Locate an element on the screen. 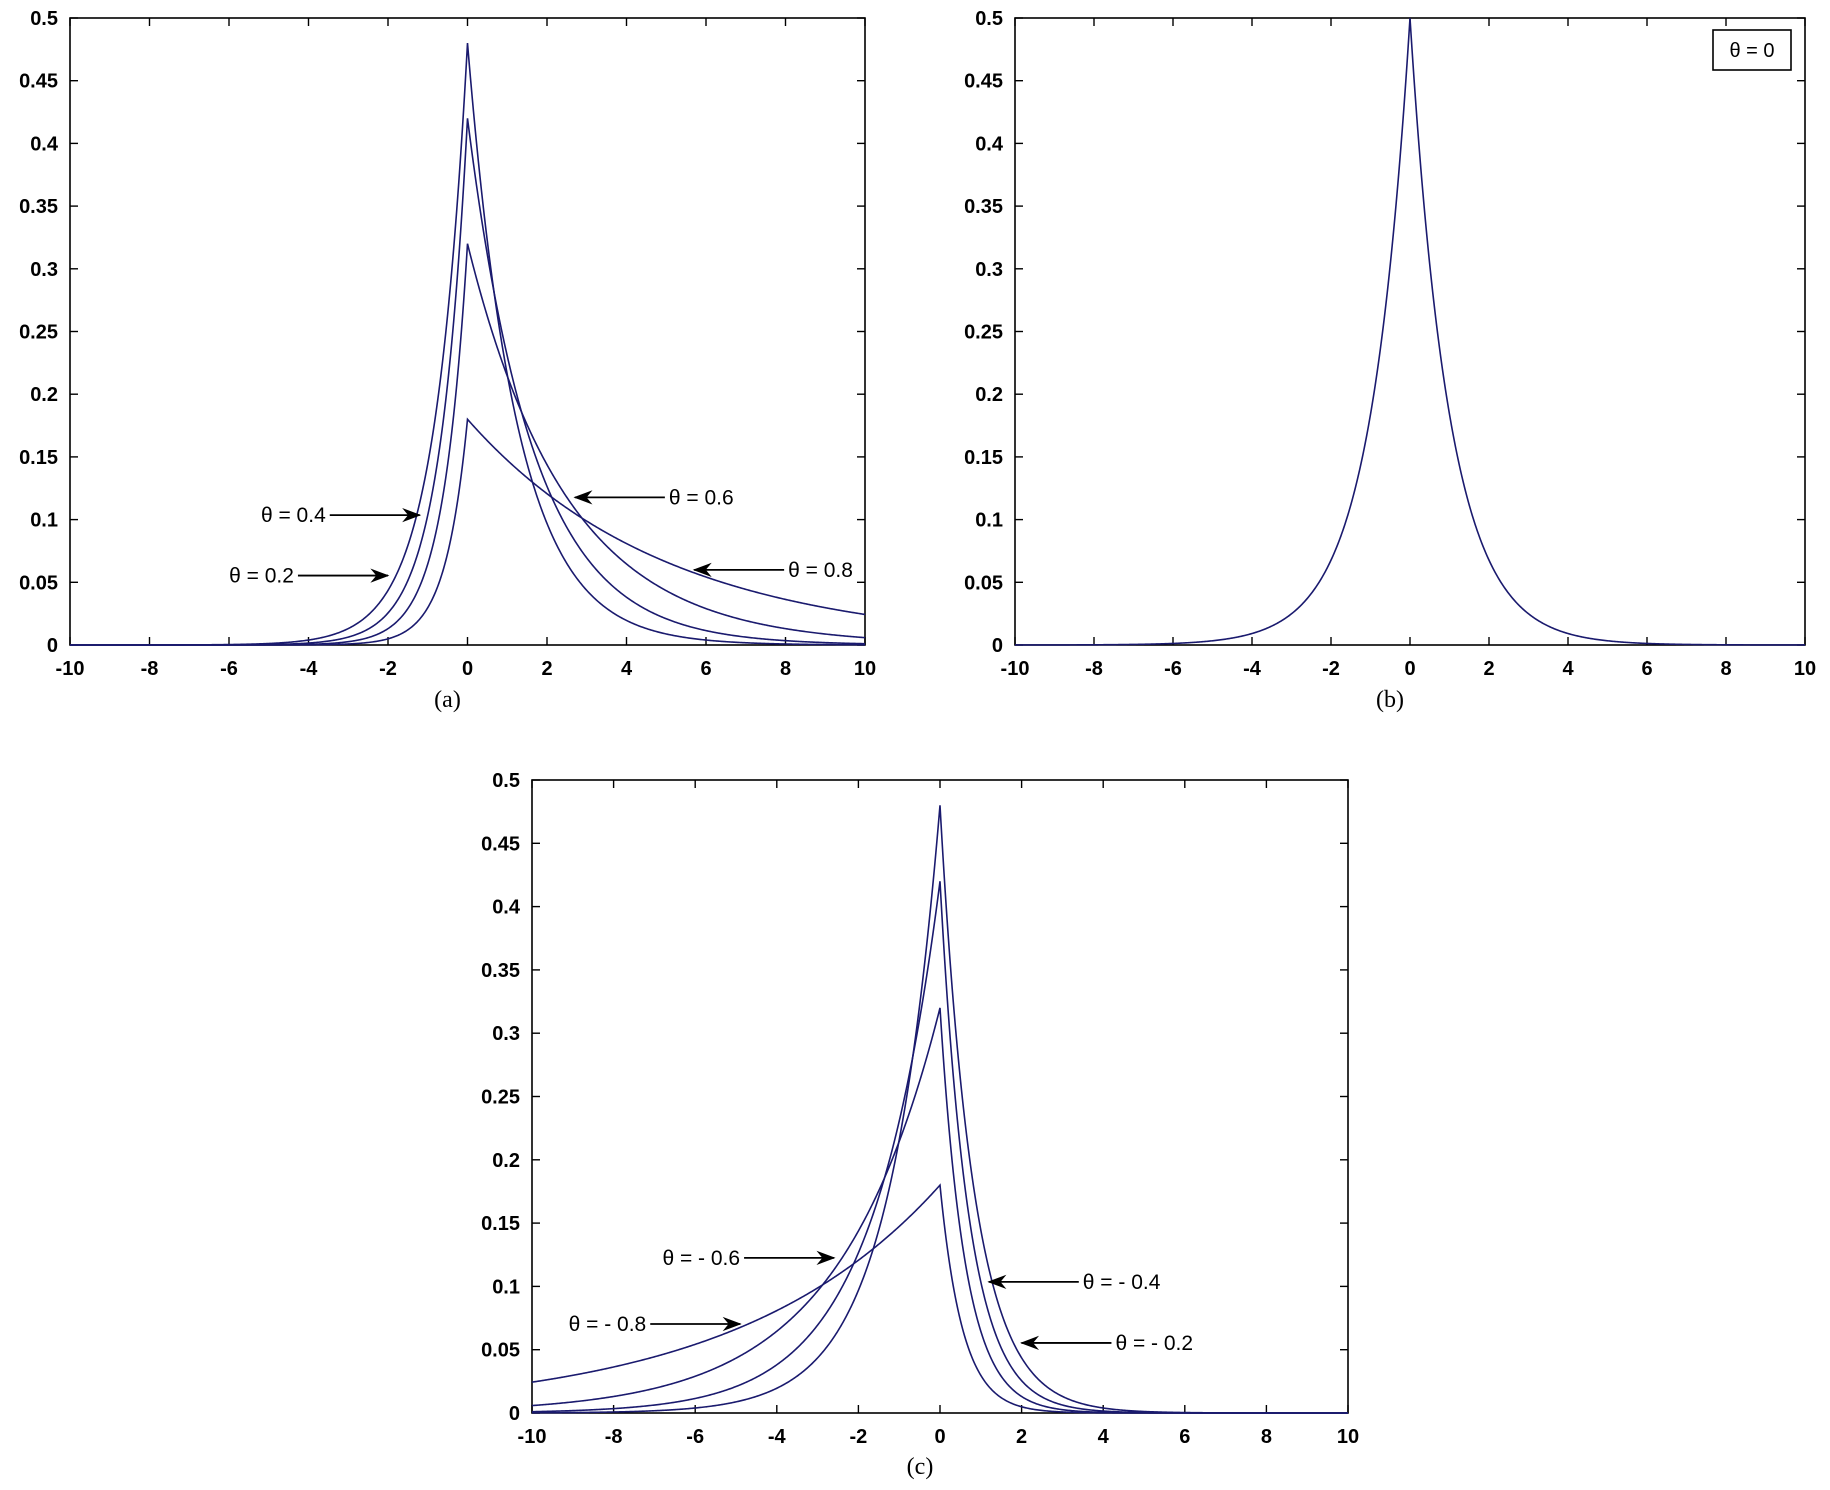  annotation-label: θ = - 0.4 is located at coordinates (1122, 1282).